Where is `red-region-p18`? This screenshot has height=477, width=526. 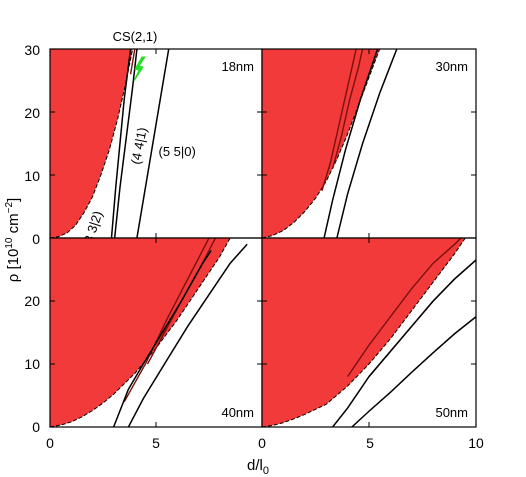
red-region-p18 is located at coordinates (91, 143).